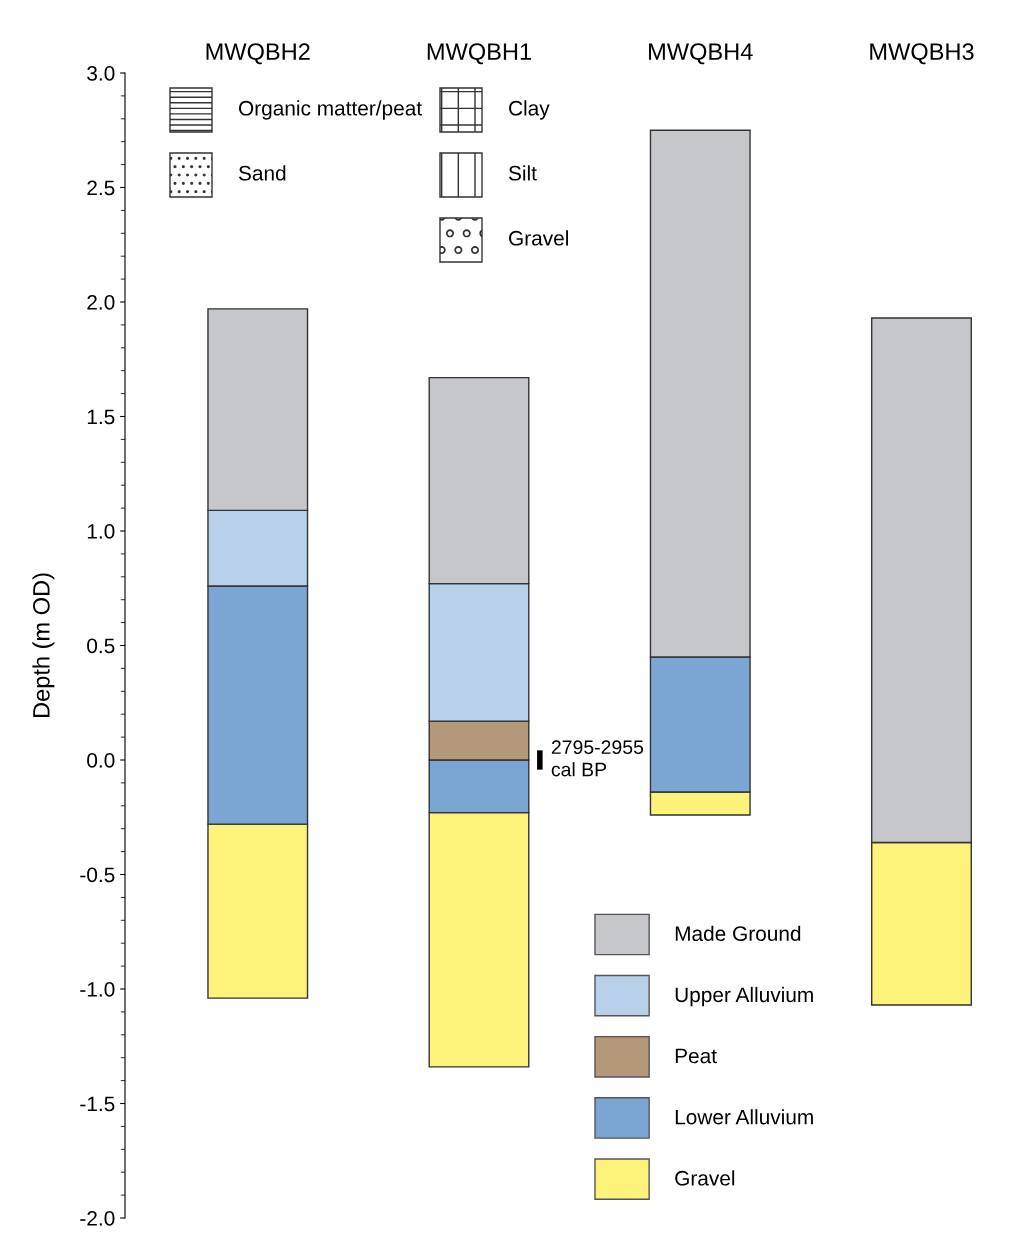  I want to click on legend-label: Upper Alluvium, so click(744, 996).